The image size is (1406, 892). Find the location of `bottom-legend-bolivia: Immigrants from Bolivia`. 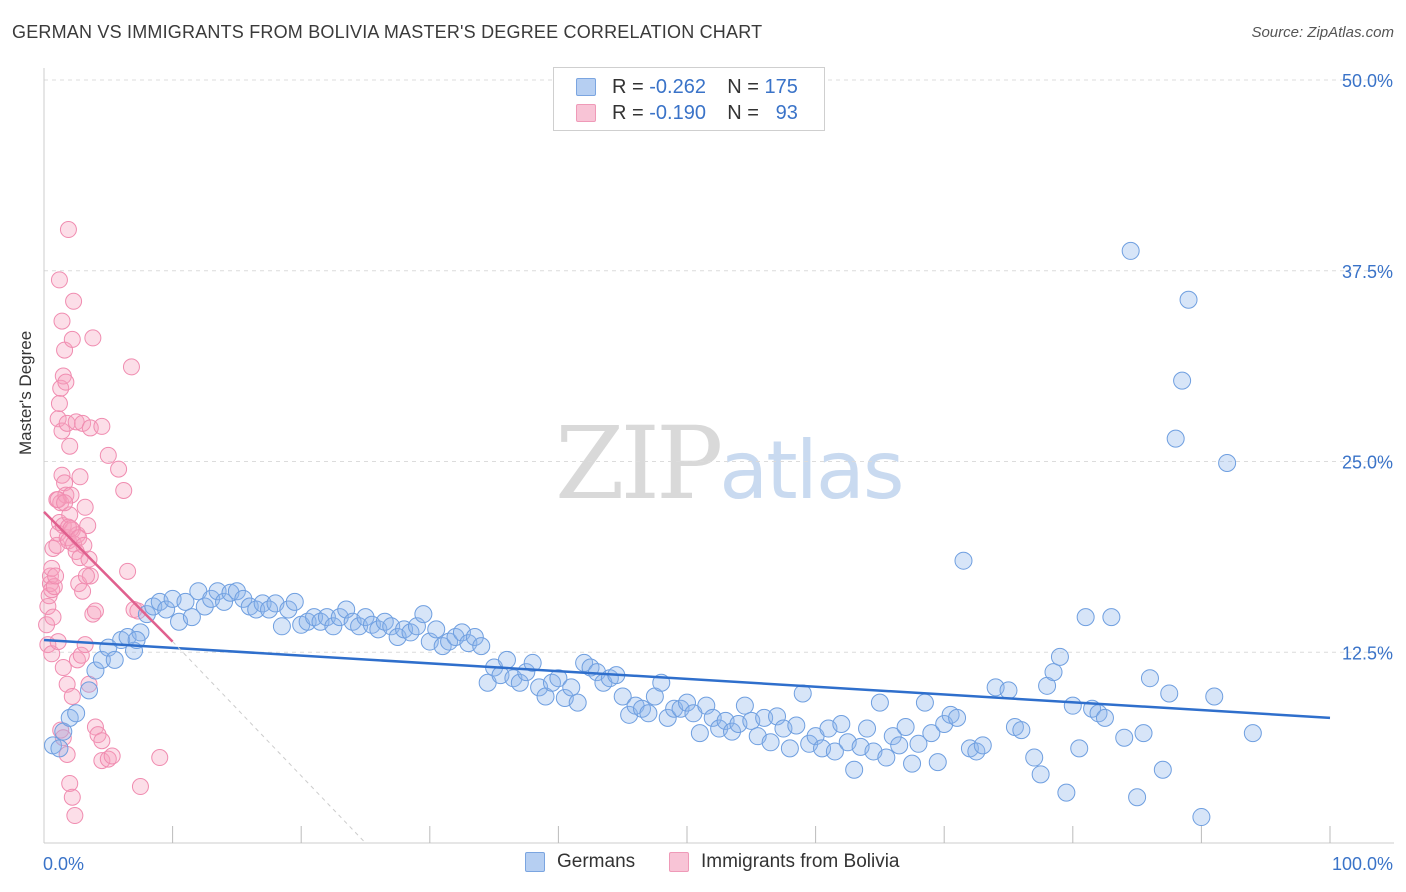

bottom-legend-bolivia: Immigrants from Bolivia is located at coordinates (784, 862).